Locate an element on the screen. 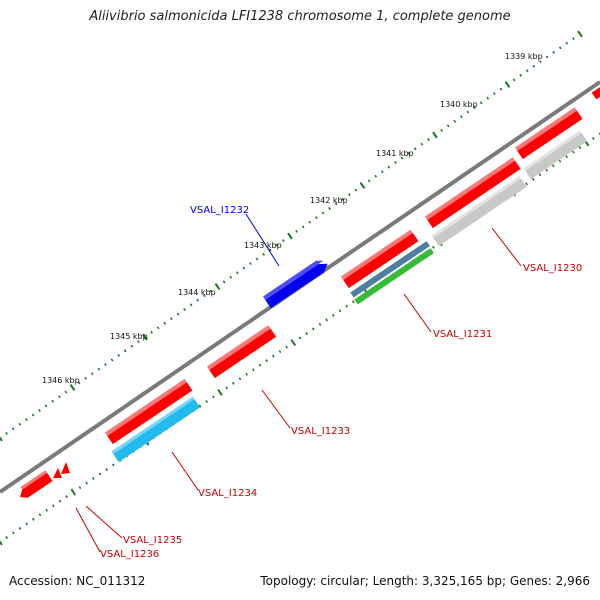 This screenshot has height=600, width=600. gene-feature-vsal-i1229a is located at coordinates (548, 133).